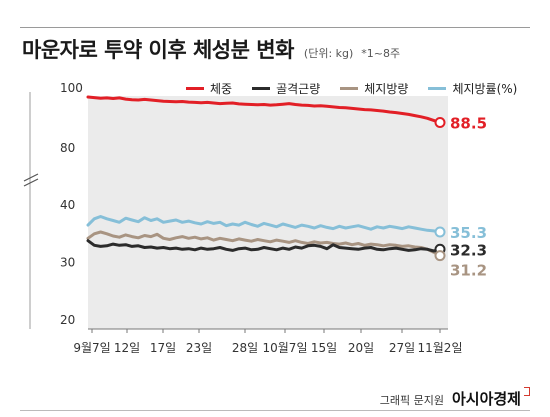  I want to click on end-label-body_fat_percent: 35.3, so click(468, 233).